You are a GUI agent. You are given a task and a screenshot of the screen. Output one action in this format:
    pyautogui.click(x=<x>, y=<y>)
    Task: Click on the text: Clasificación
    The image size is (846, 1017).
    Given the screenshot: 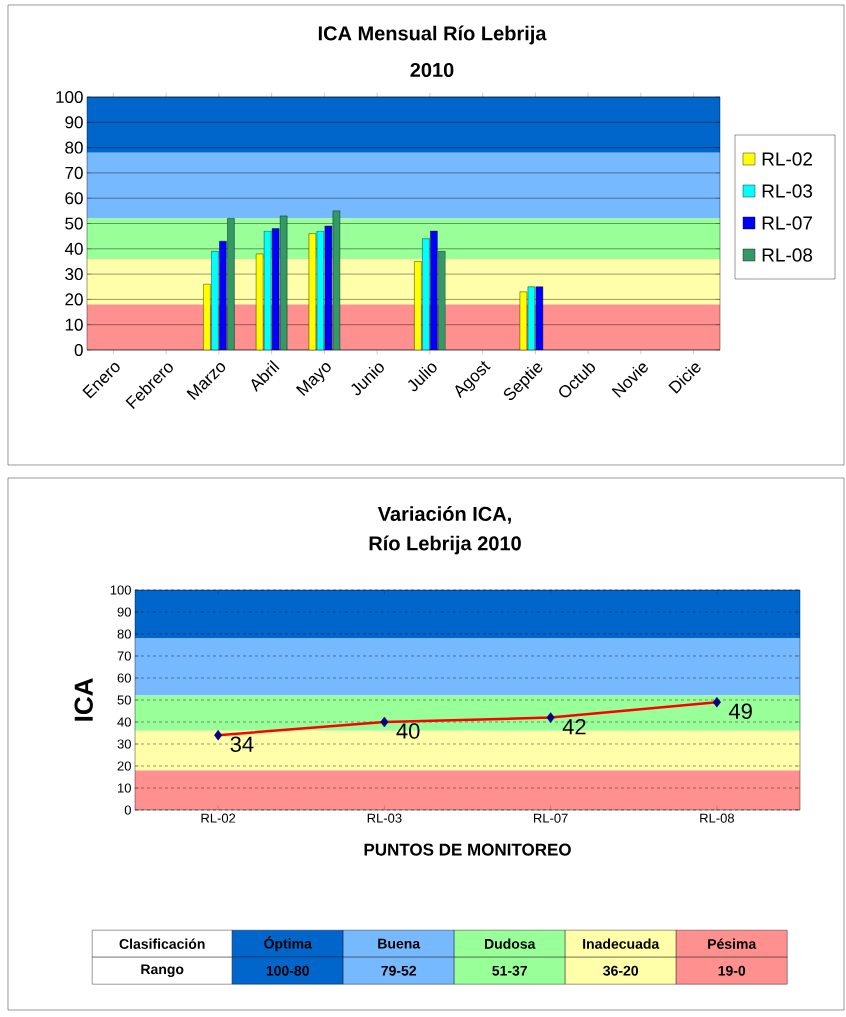 What is the action you would take?
    pyautogui.click(x=162, y=943)
    